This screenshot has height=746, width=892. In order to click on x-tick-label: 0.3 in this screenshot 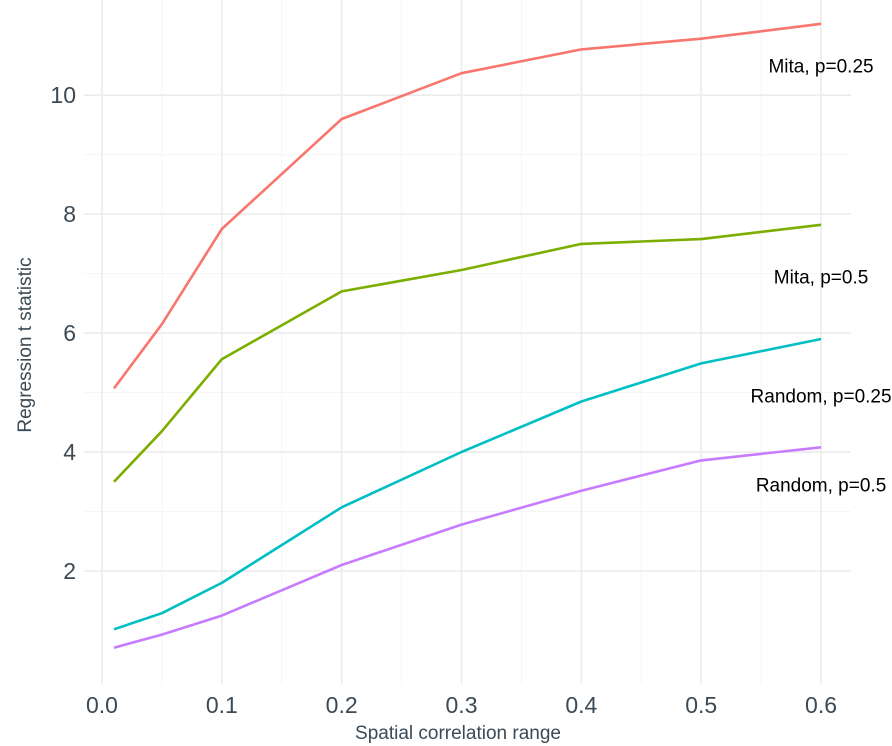, I will do `click(462, 705)`.